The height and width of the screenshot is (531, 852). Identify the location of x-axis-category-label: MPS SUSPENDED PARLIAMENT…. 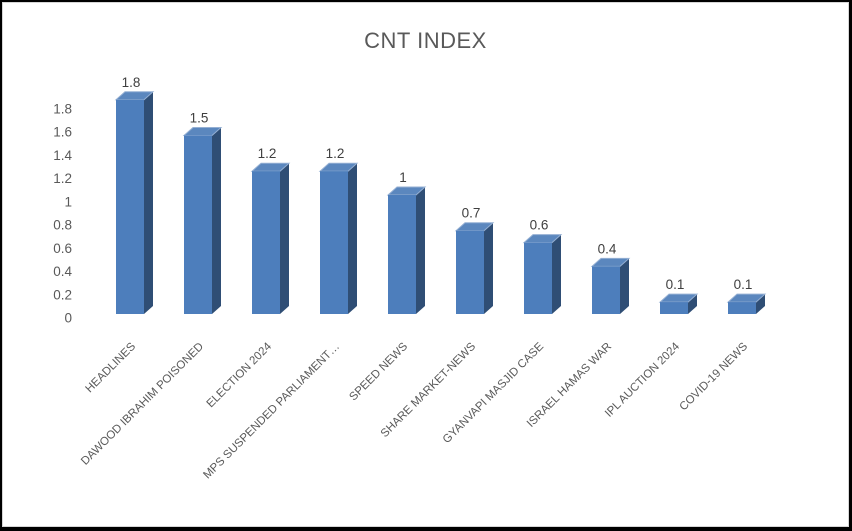
(271, 411).